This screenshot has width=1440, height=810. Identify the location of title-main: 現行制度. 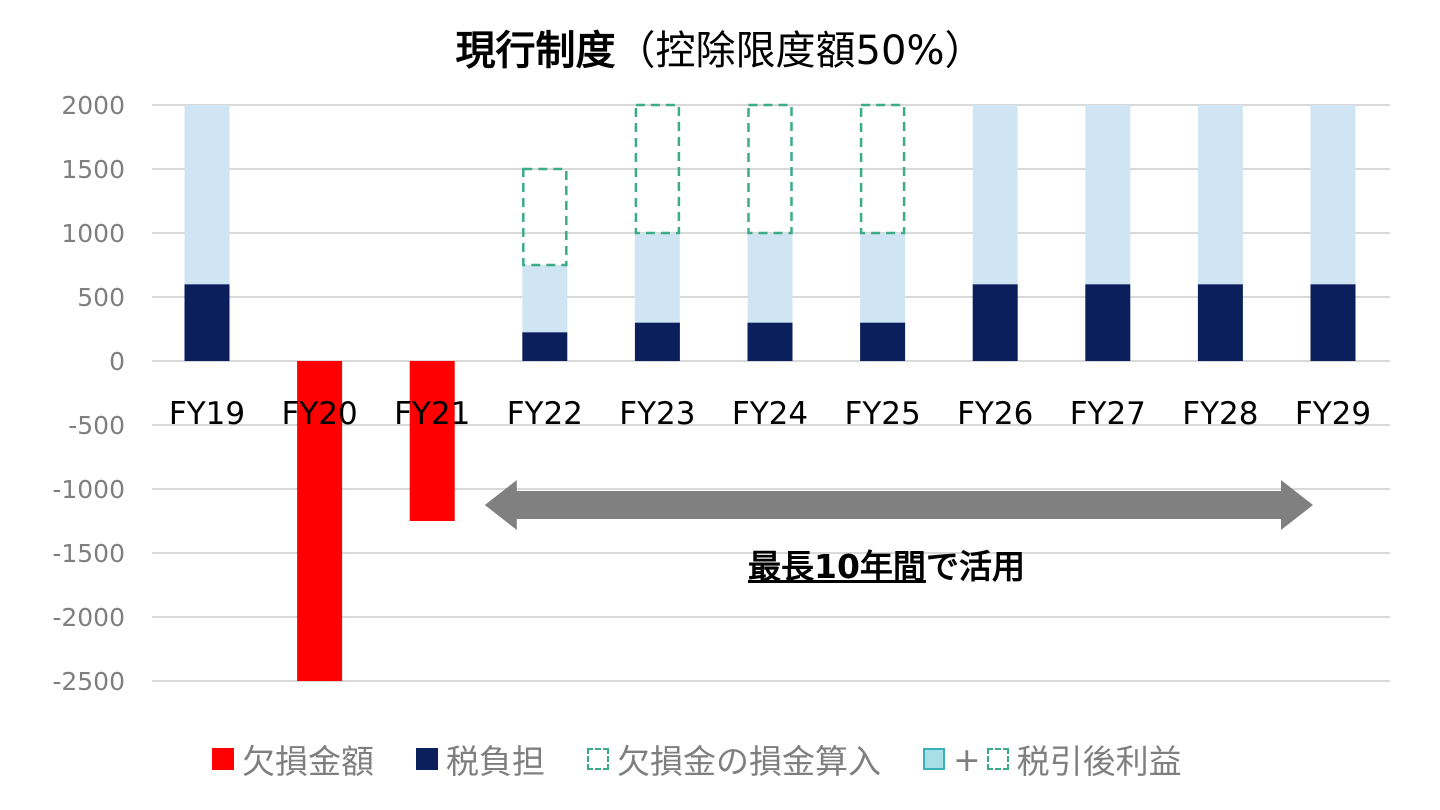
(535, 51).